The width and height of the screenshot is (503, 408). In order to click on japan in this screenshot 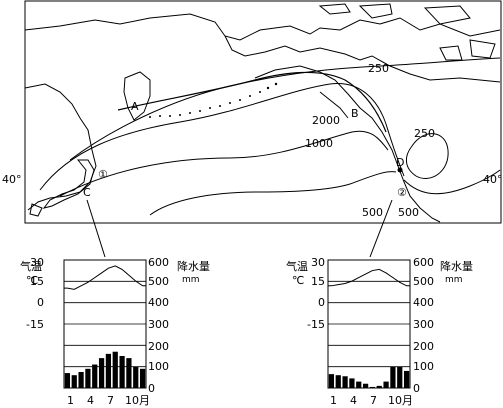, I will do `click(68, 184)`.